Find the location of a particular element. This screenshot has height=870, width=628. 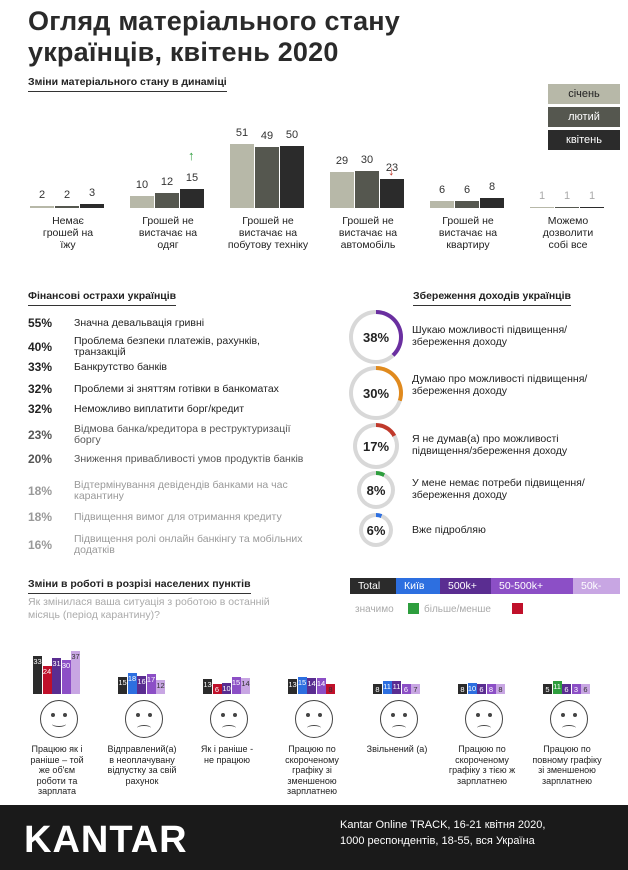

work-label-line: Працюю по is located at coordinates (567, 749).